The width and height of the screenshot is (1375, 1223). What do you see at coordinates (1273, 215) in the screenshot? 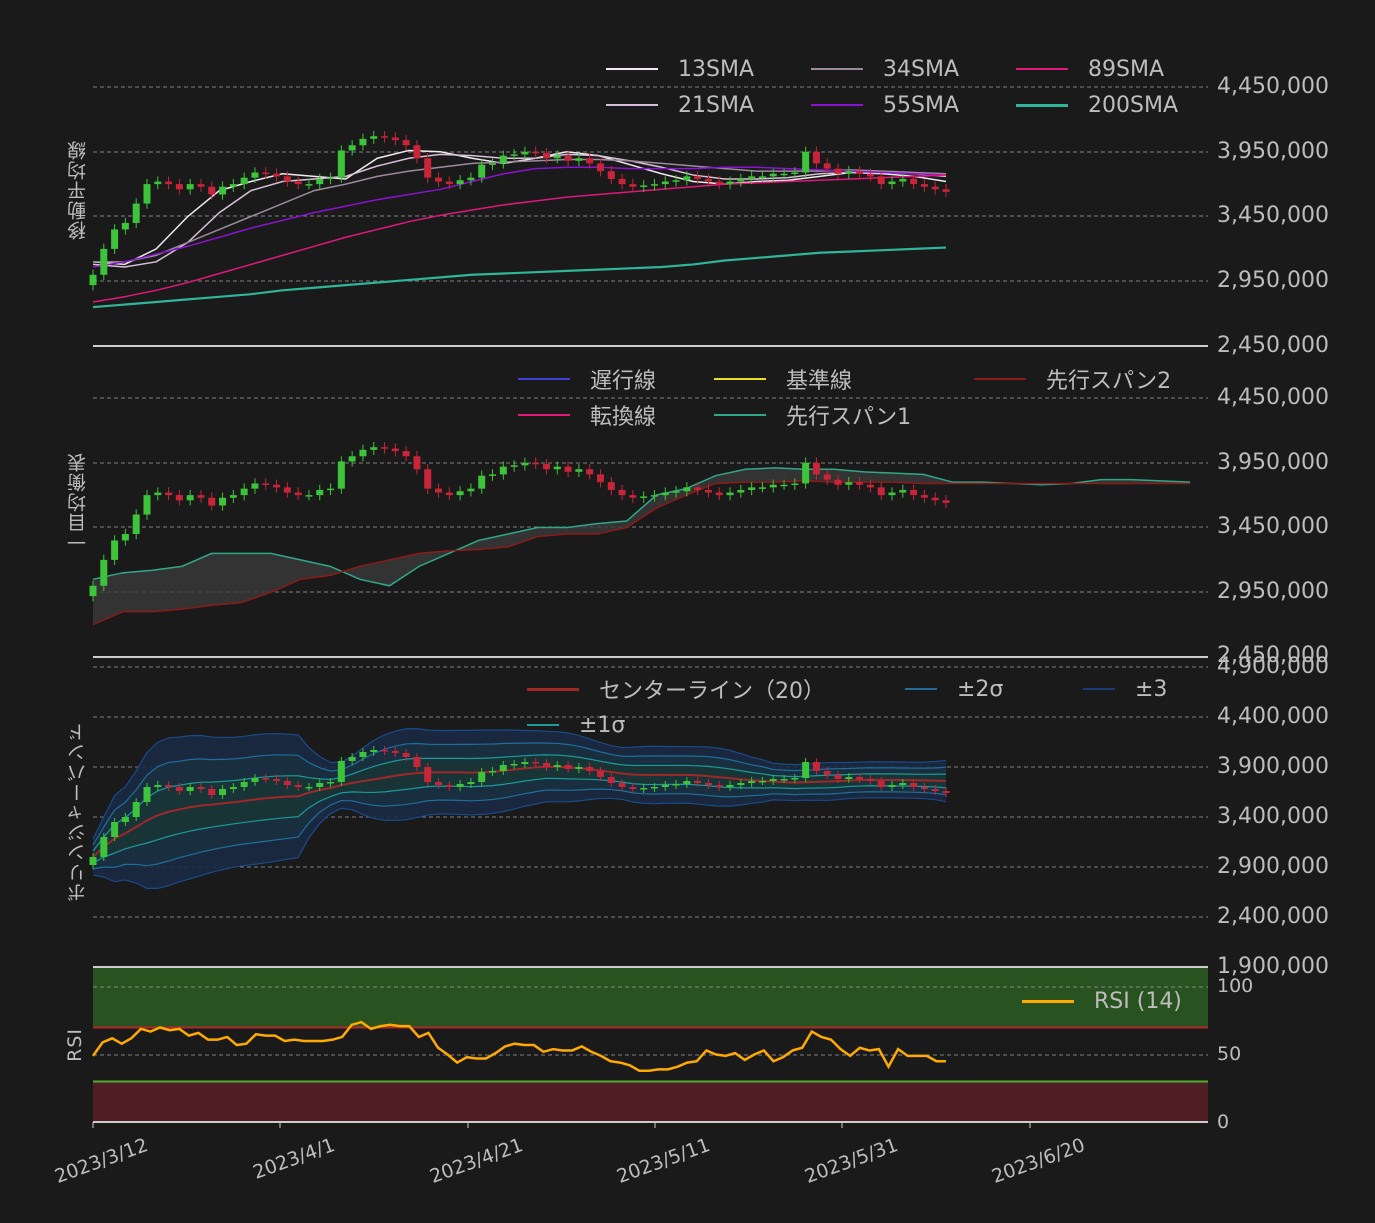
I see `sma-ytick: 3,450,000` at bounding box center [1273, 215].